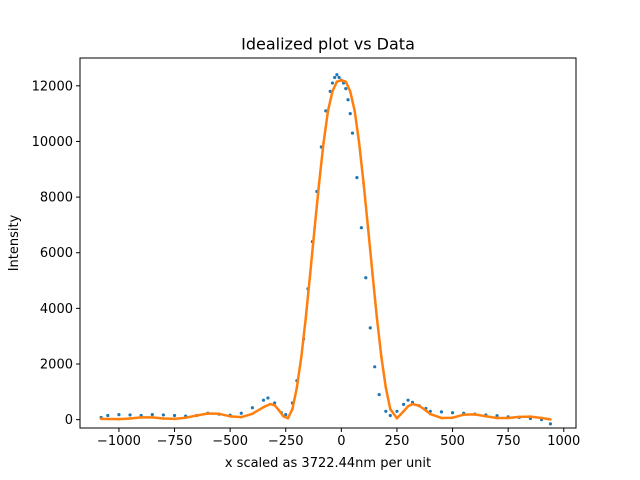 Image resolution: width=640 pixels, height=480 pixels. What do you see at coordinates (230, 441) in the screenshot?
I see `x-tick-label: −500` at bounding box center [230, 441].